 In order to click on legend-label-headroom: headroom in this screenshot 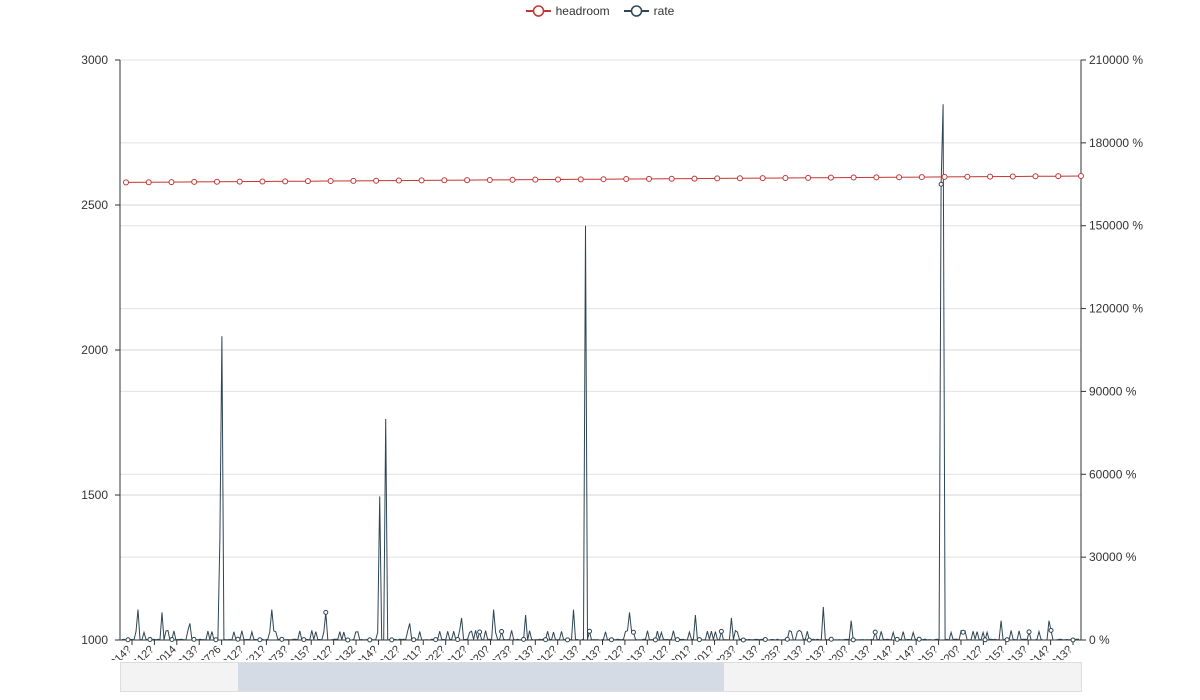, I will do `click(582, 11)`.